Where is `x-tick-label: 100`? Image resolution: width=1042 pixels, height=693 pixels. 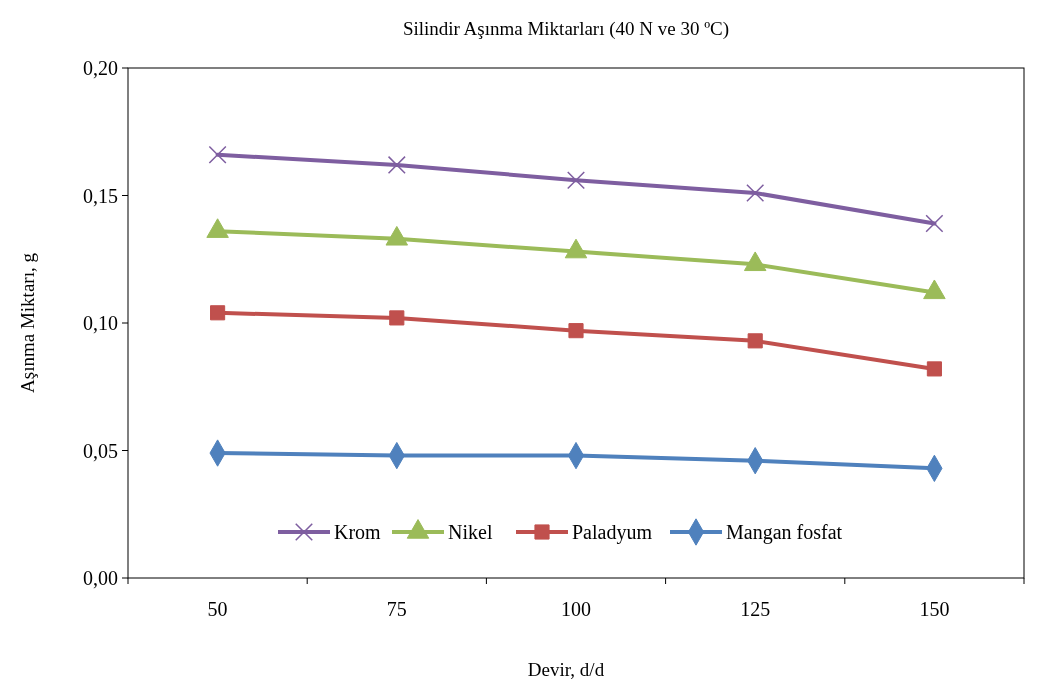 x-tick-label: 100 is located at coordinates (576, 609).